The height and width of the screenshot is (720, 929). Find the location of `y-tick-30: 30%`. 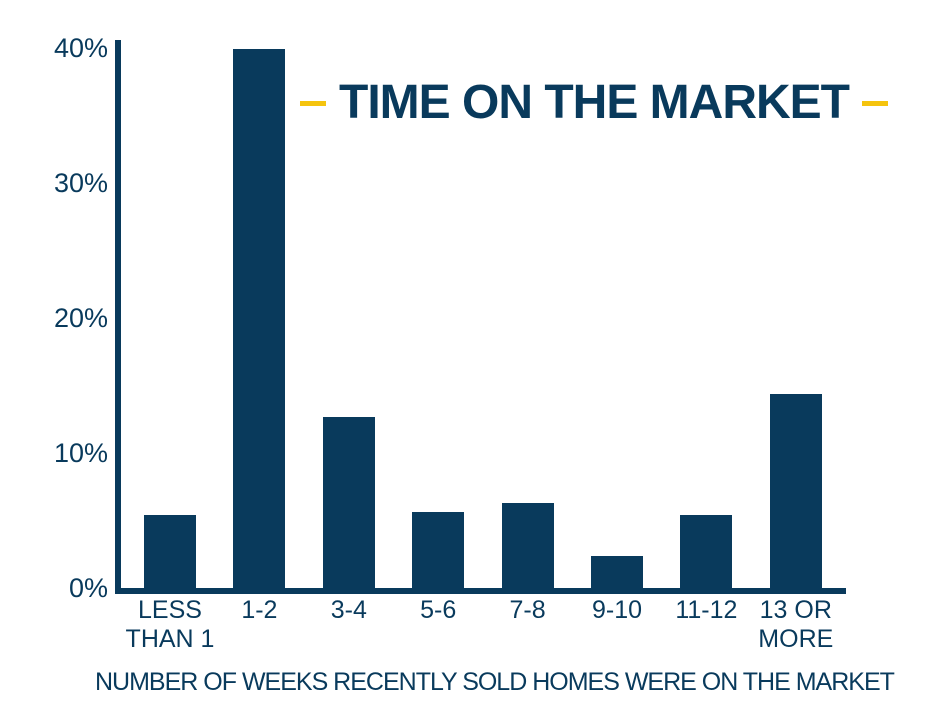

y-tick-30: 30% is located at coordinates (80, 183).